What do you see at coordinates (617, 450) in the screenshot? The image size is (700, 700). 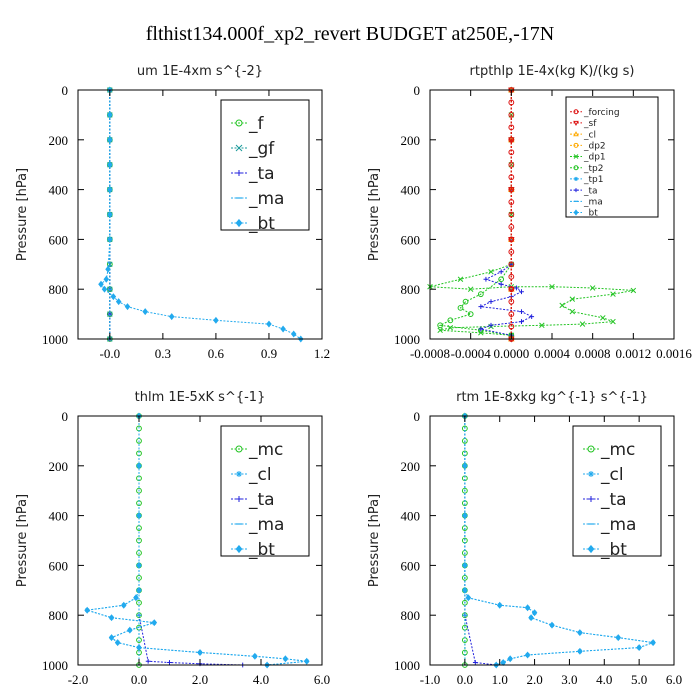 I see `legend-label: _mc` at bounding box center [617, 450].